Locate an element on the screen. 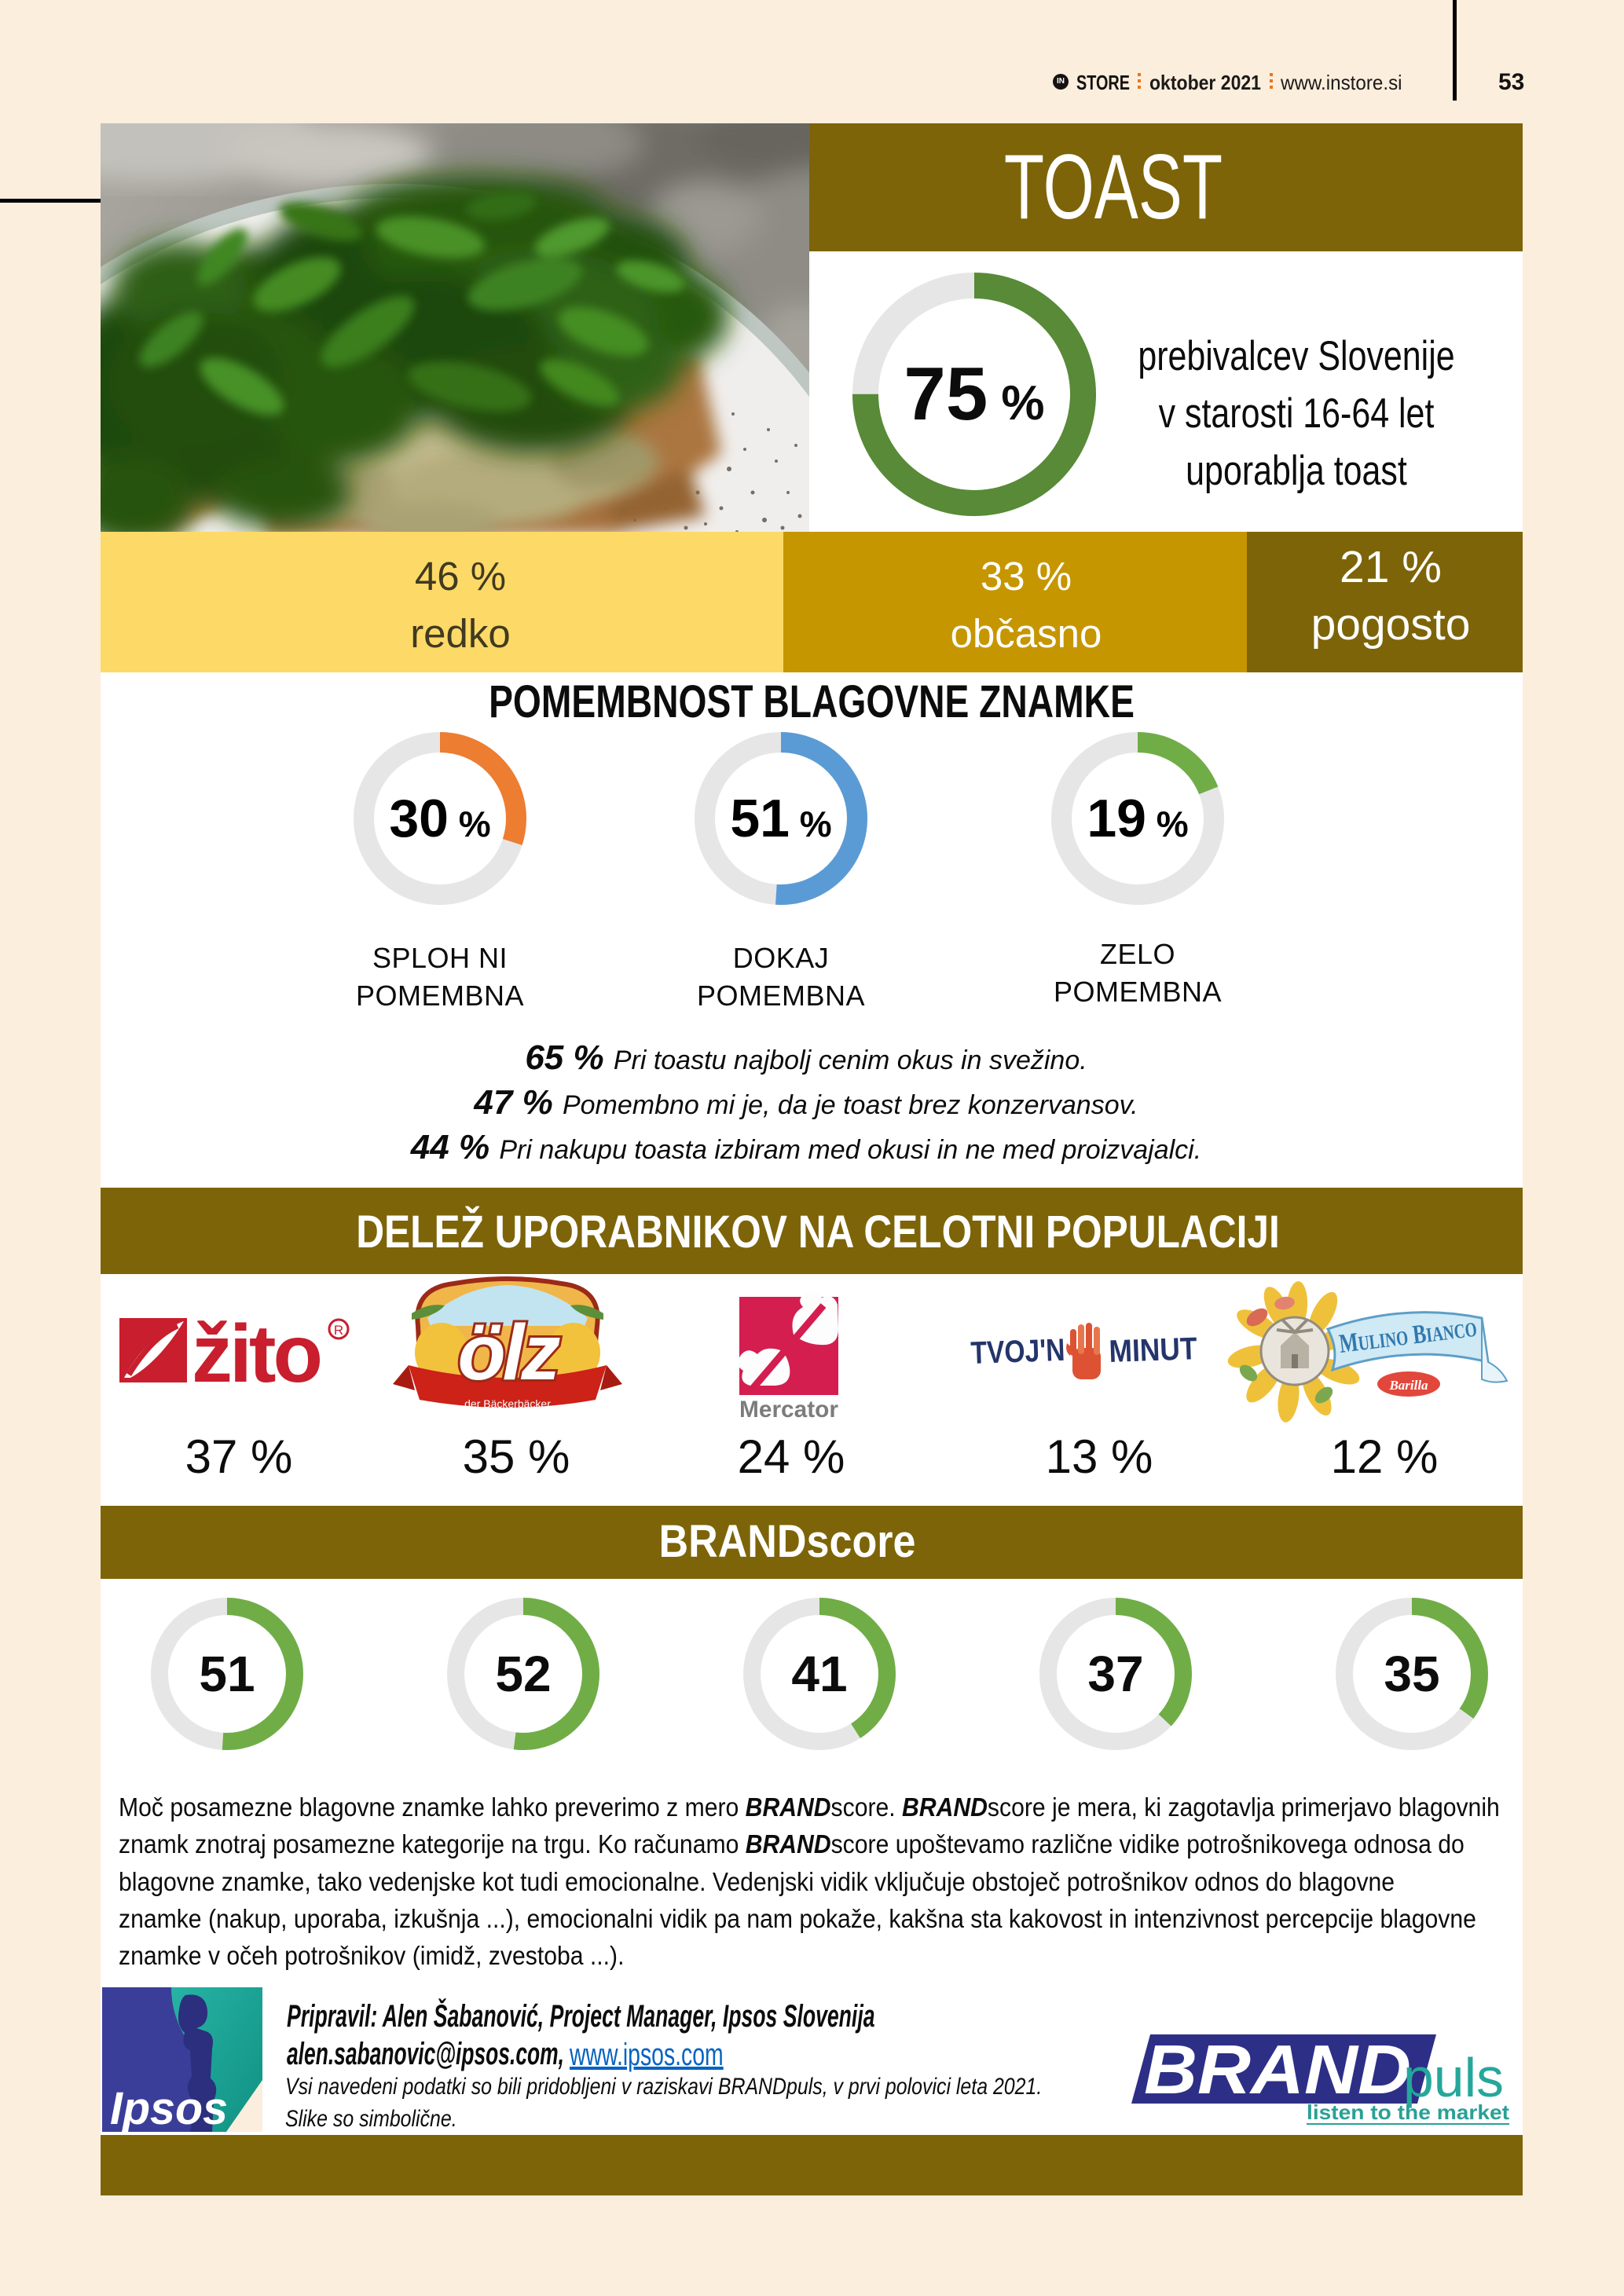 This screenshot has height=2296, width=1624. svg-text: 37 % is located at coordinates (239, 1456).